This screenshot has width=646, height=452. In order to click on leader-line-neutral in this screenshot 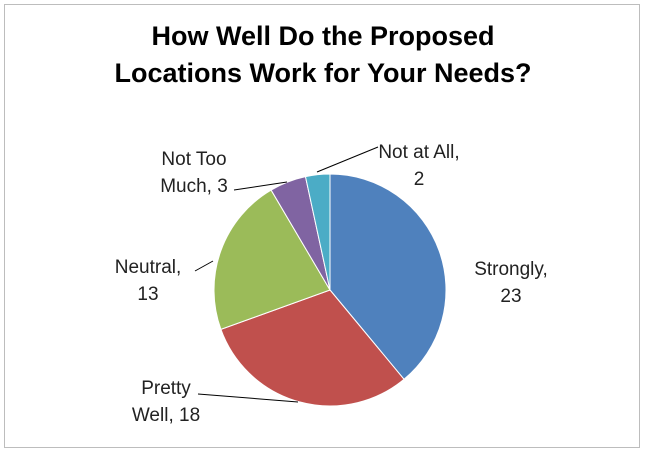, I will do `click(204, 266)`.